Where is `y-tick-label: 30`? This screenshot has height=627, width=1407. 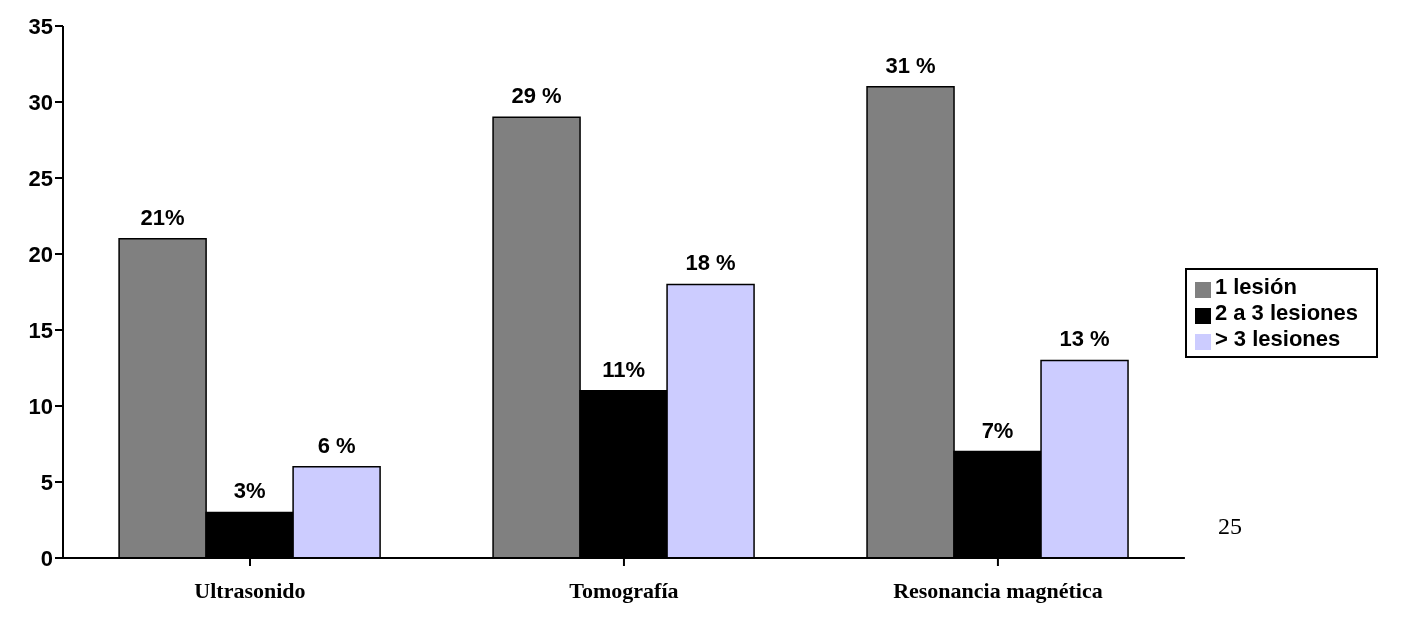
y-tick-label: 30 is located at coordinates (40, 102).